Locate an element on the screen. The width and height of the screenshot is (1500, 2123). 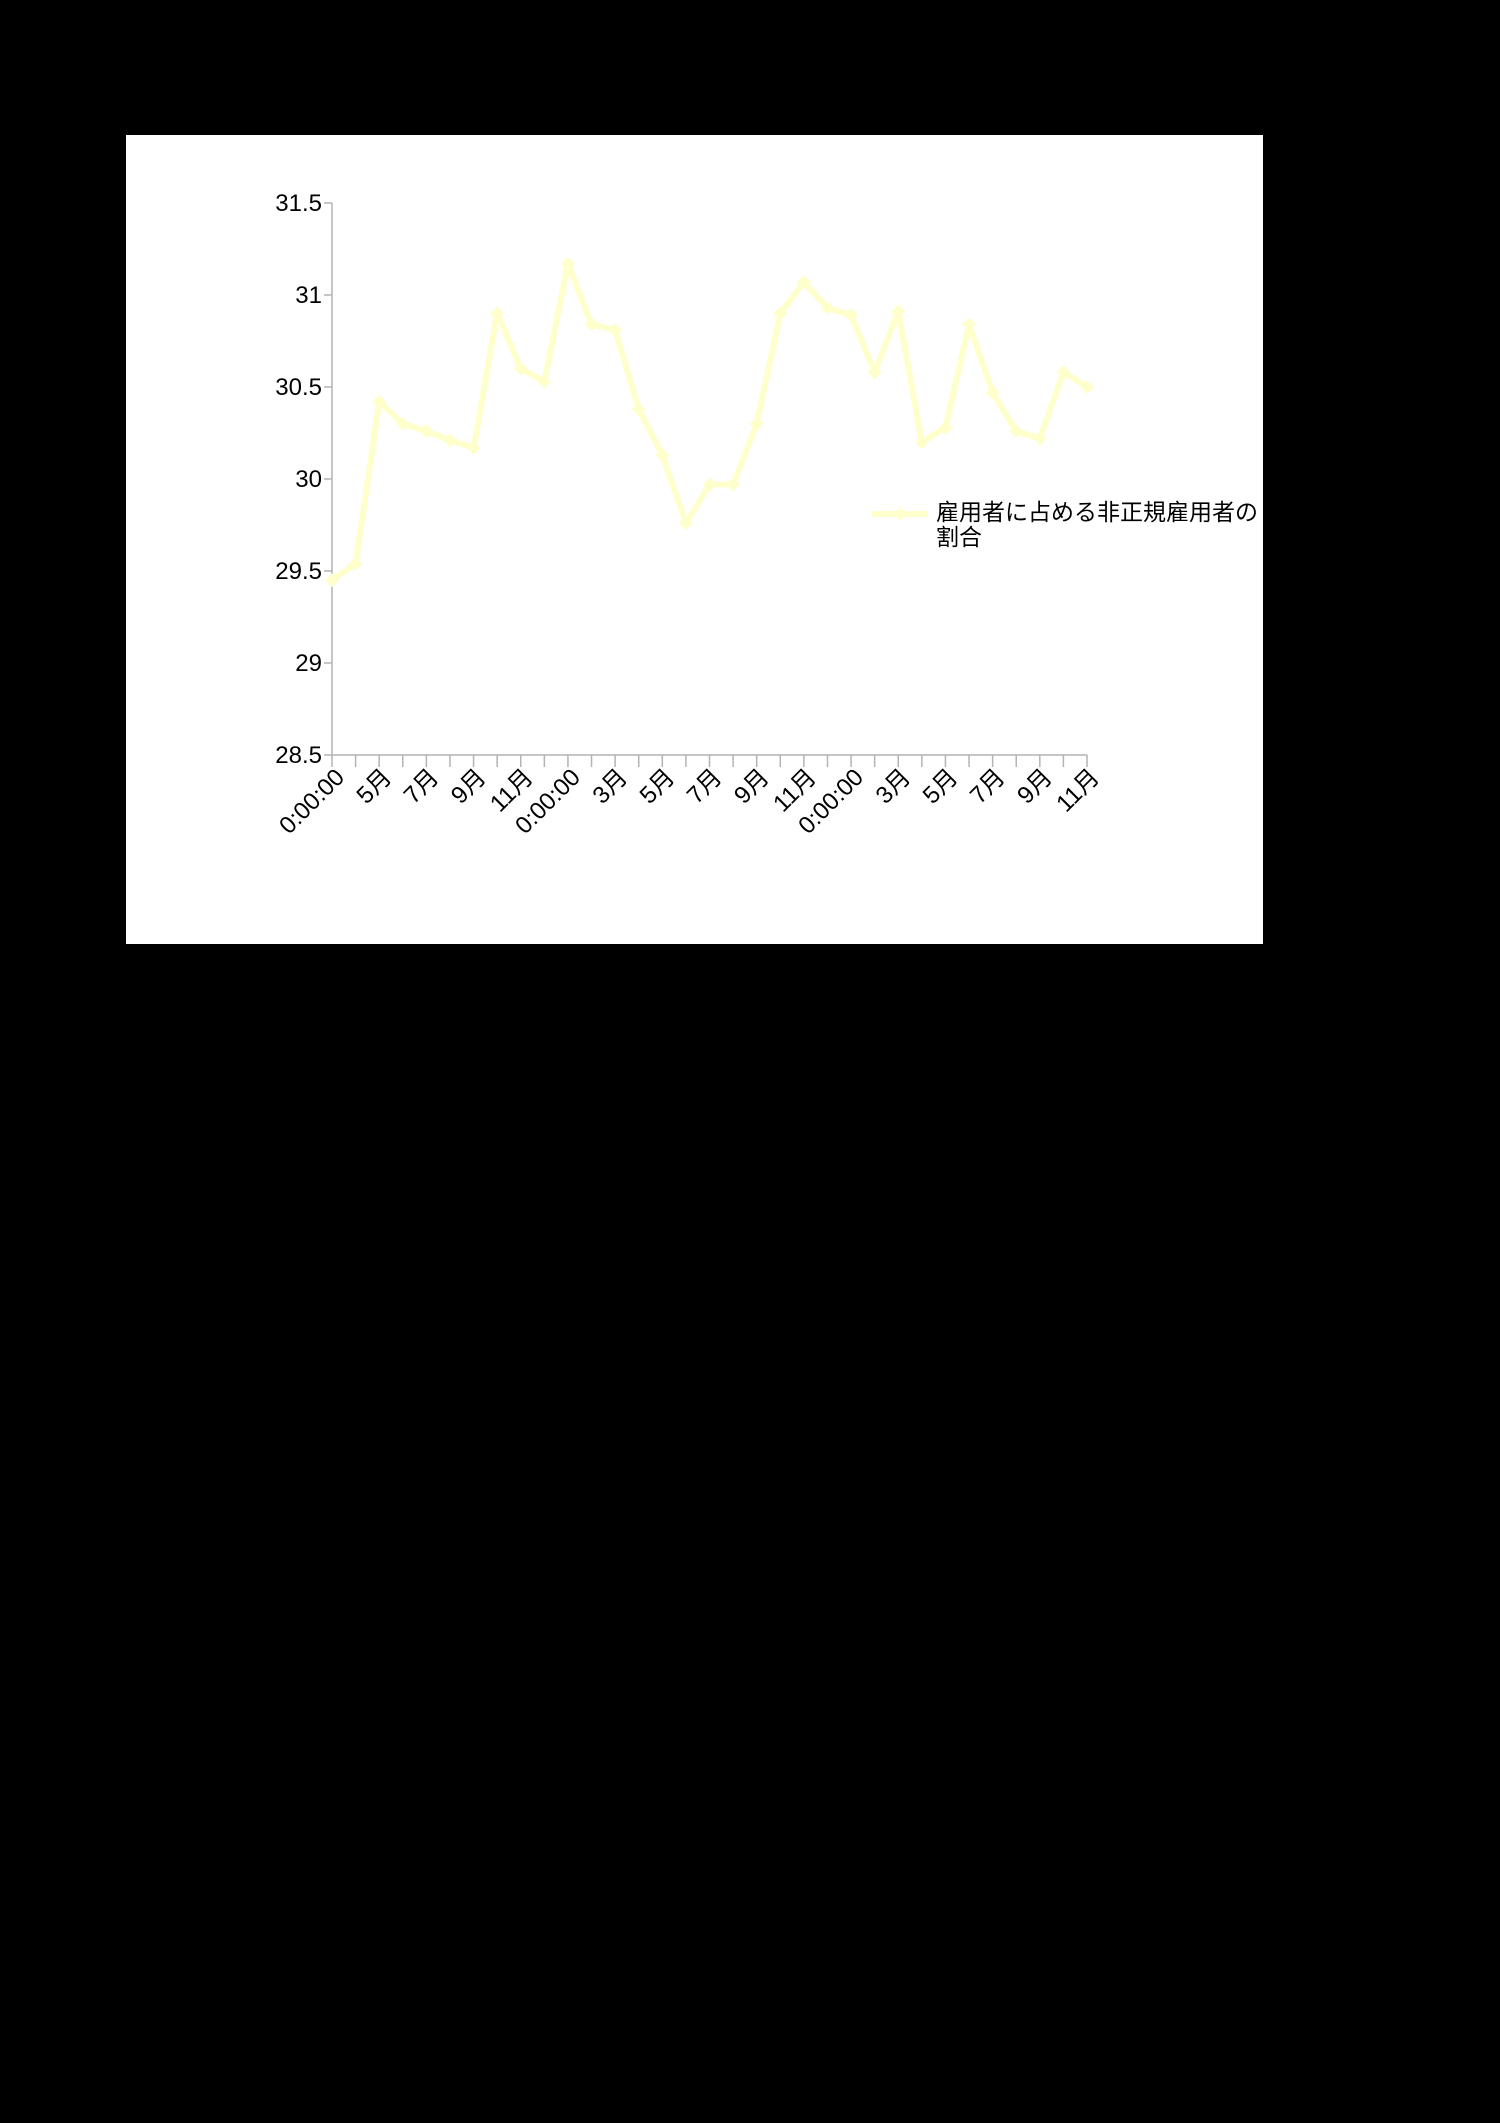
legend-label: 雇用者に占める非正規雇用者の割合 is located at coordinates (1097, 525).